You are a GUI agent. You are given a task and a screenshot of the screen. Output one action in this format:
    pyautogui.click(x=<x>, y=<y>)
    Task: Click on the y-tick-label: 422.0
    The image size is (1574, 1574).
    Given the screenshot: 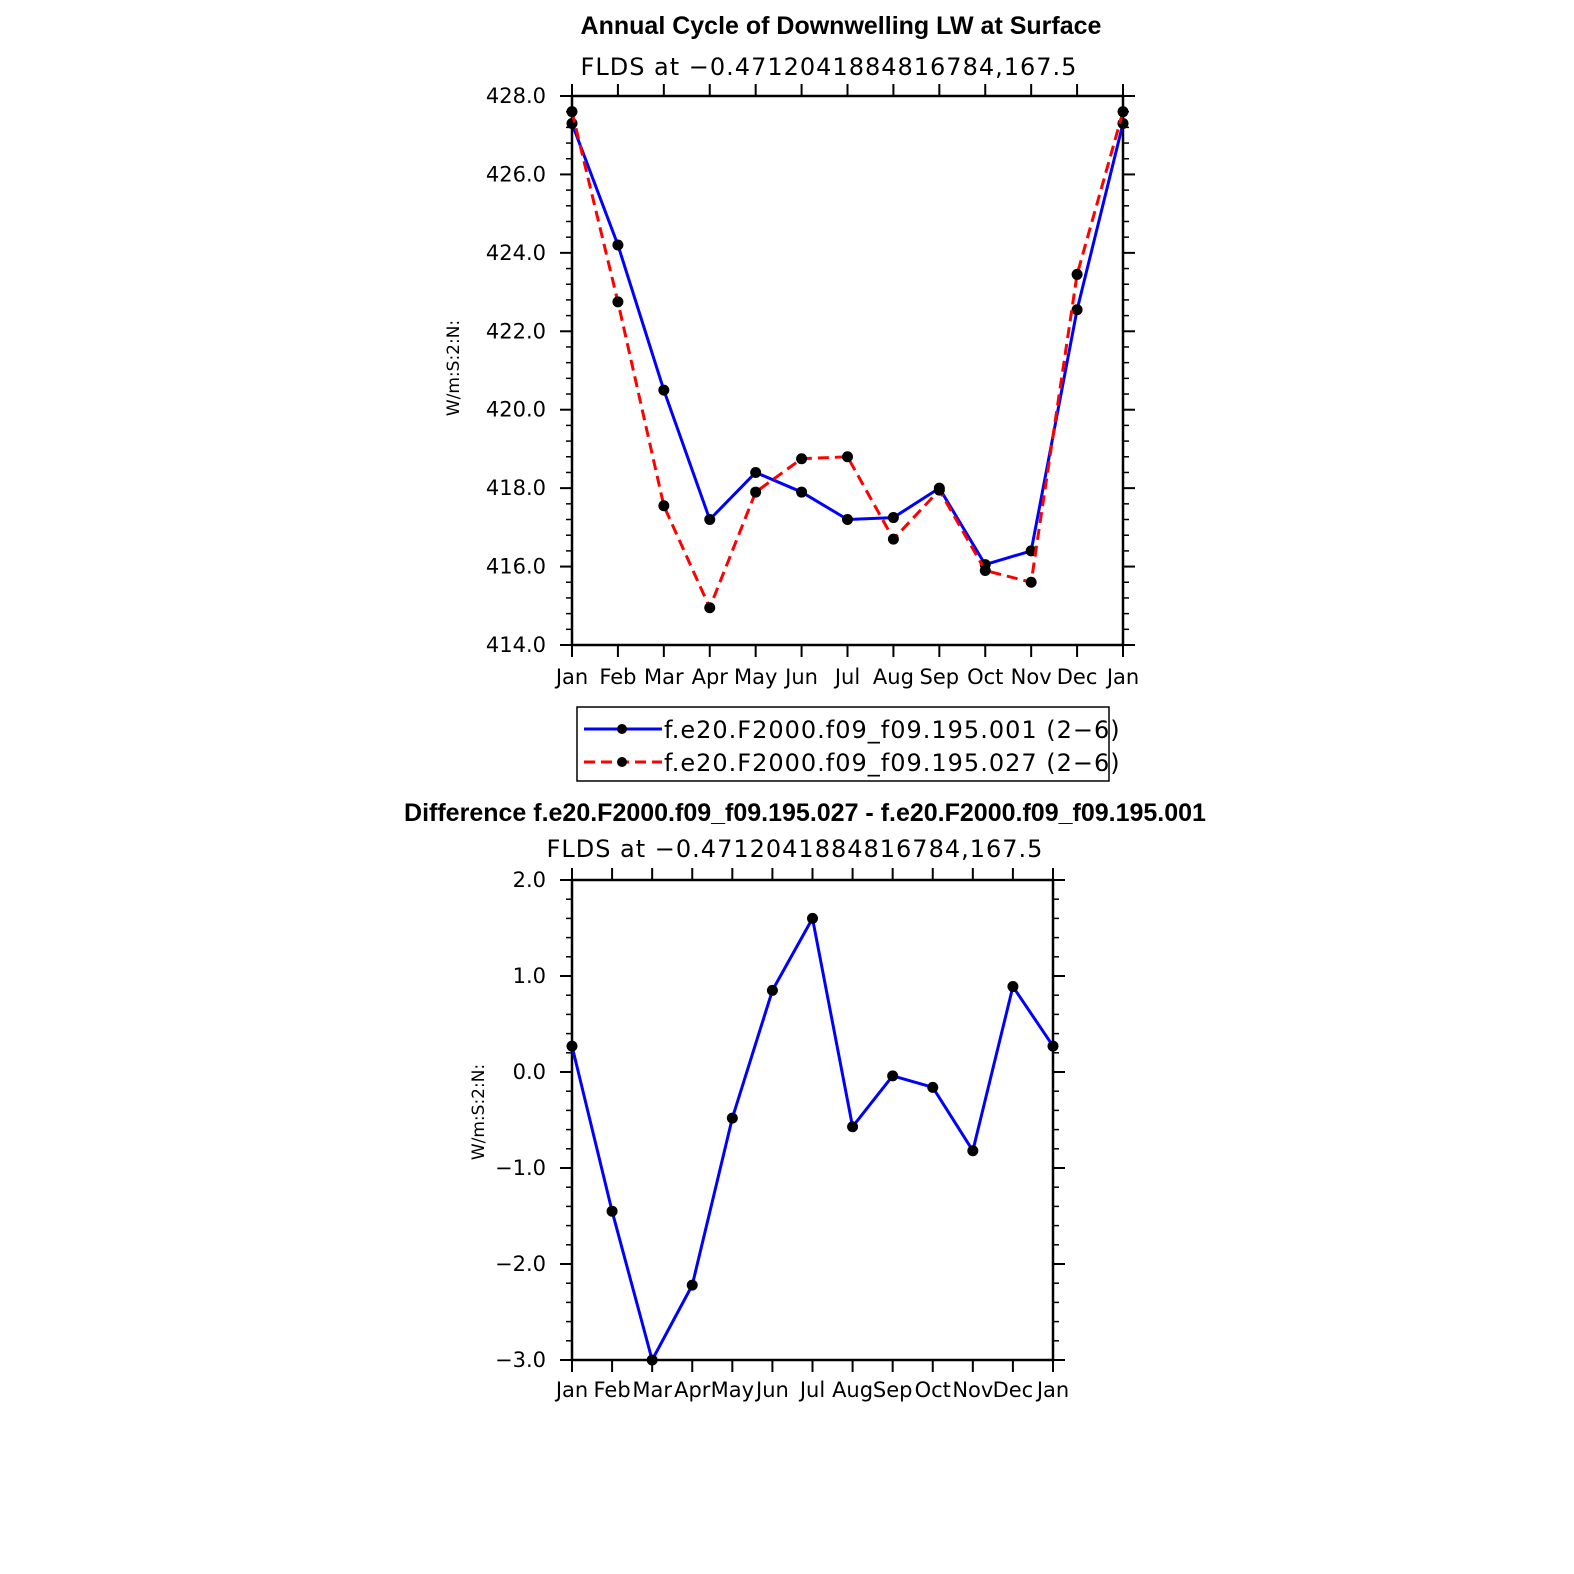 What is the action you would take?
    pyautogui.click(x=516, y=331)
    